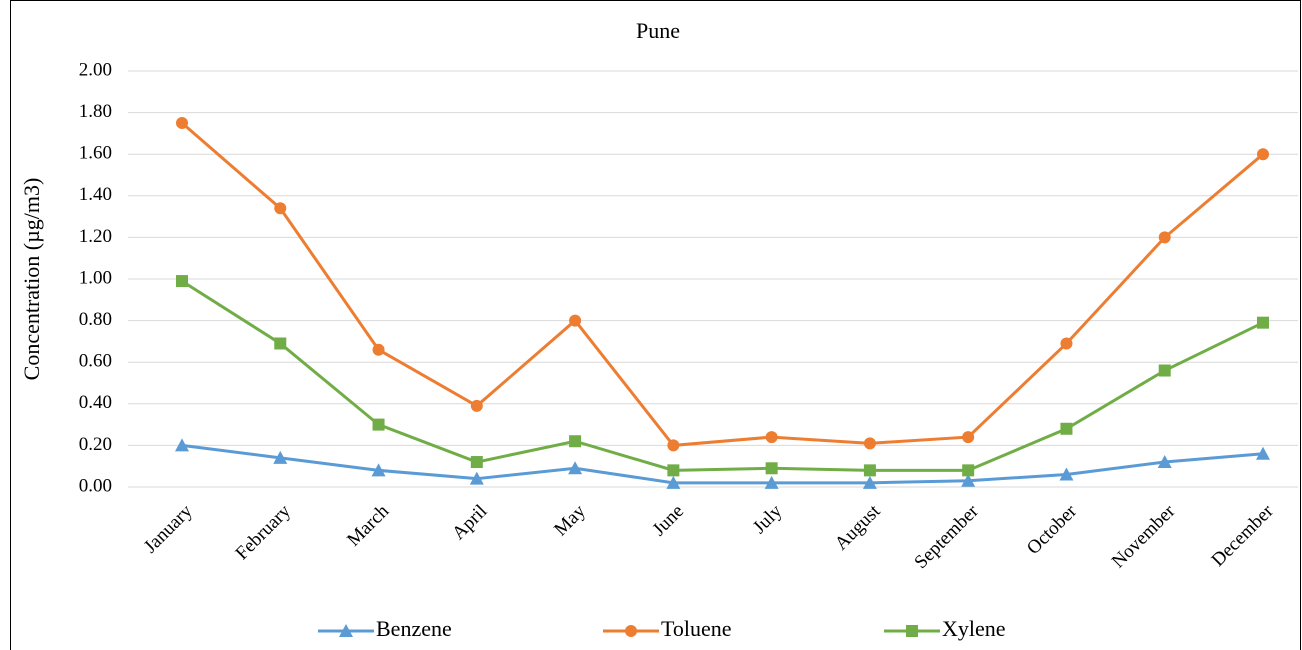 The image size is (1302, 650). What do you see at coordinates (95, 277) in the screenshot?
I see `y-tick-label: 1.00` at bounding box center [95, 277].